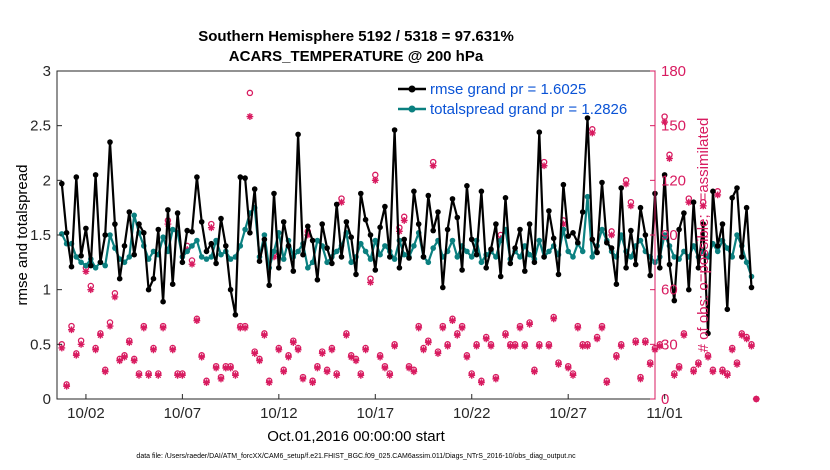 This screenshot has width=830, height=470. Describe the element at coordinates (669, 344) in the screenshot. I see `y-right-tick-label: 30` at that location.